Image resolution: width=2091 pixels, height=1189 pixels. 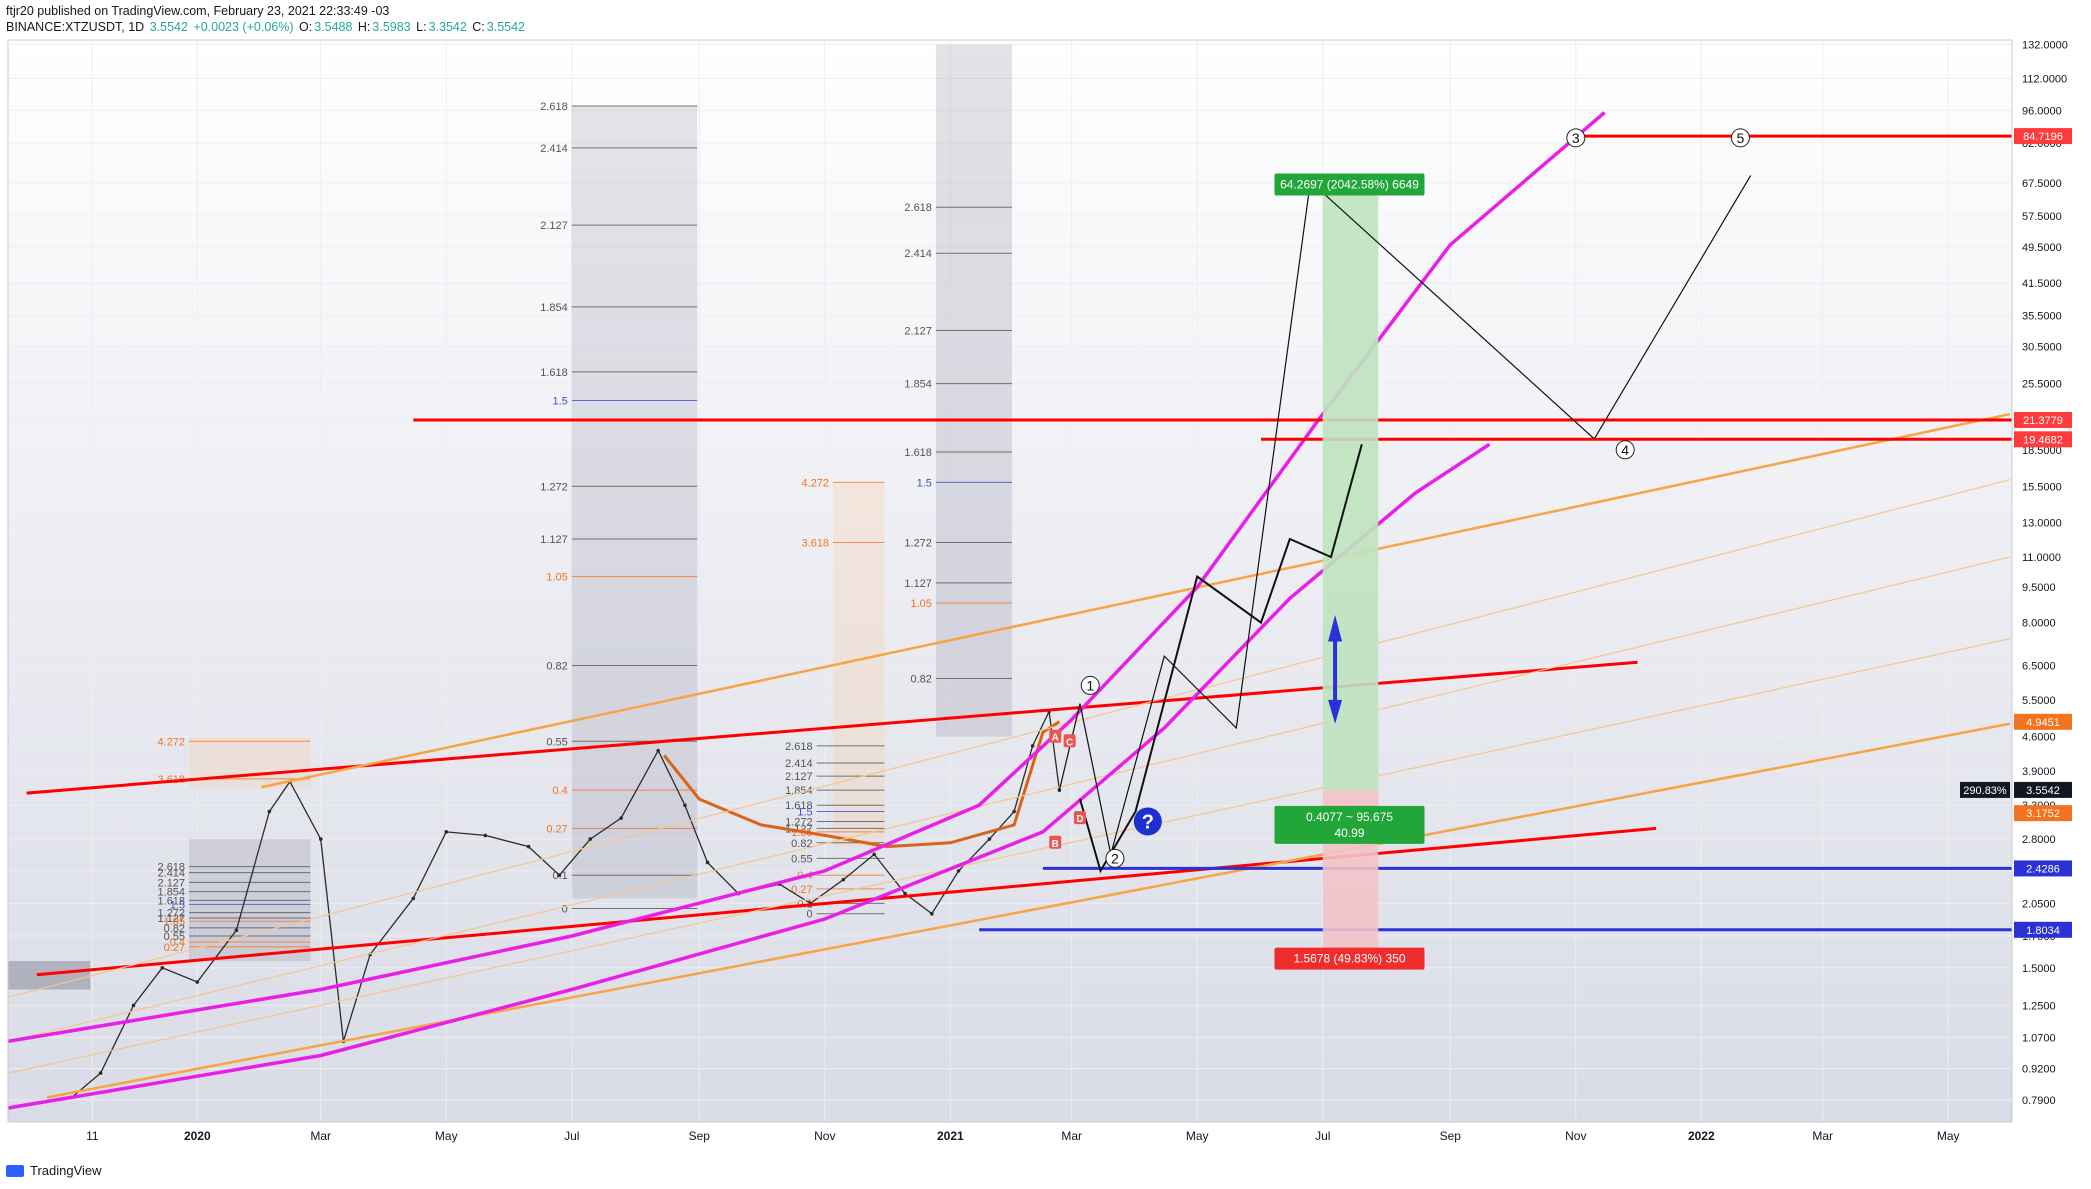 What do you see at coordinates (918, 584) in the screenshot?
I see `fib-level-label: 1.127` at bounding box center [918, 584].